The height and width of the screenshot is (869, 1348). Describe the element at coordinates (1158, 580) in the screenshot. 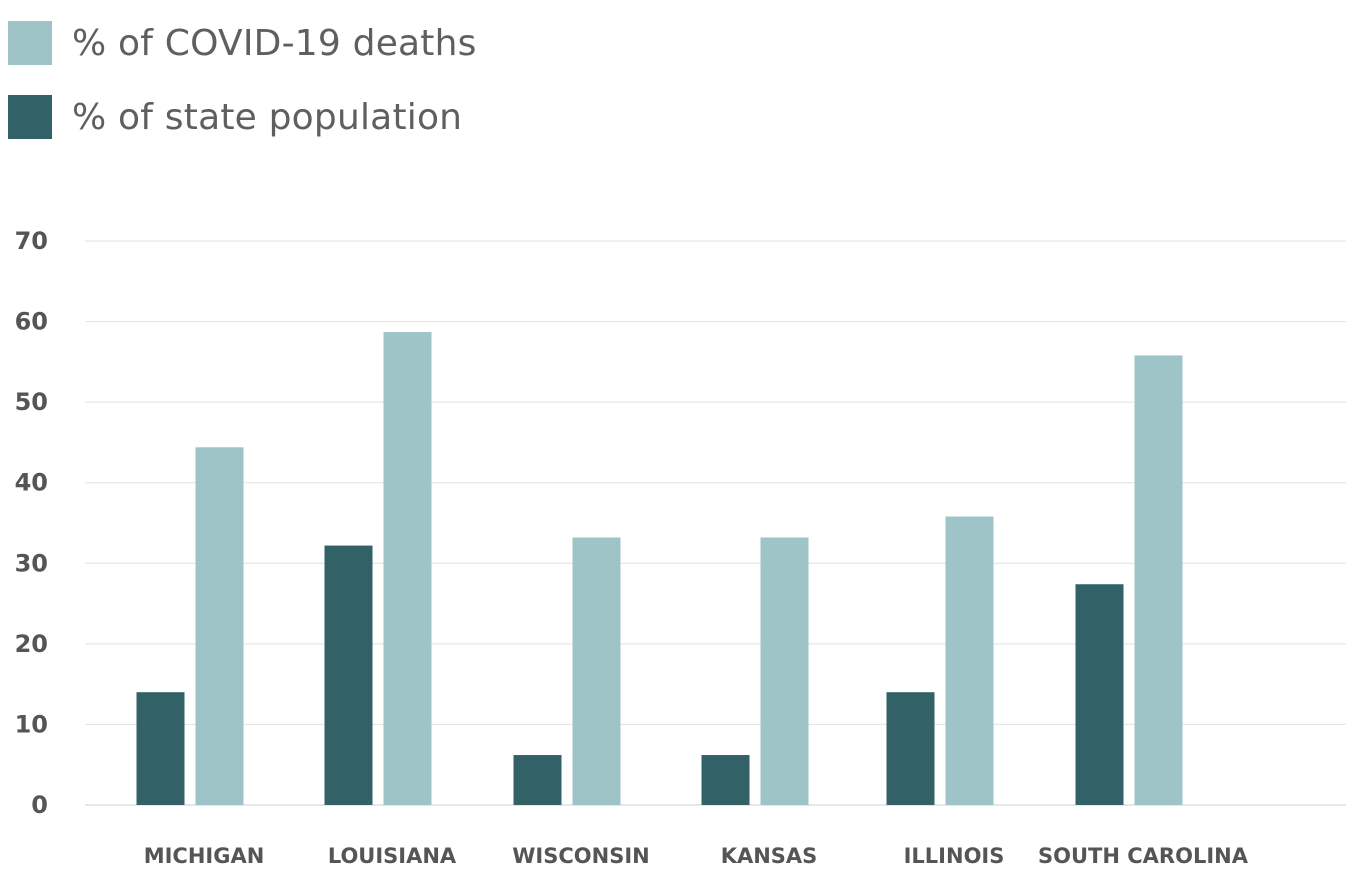

I see `bar-deaths-south-carolina` at that location.